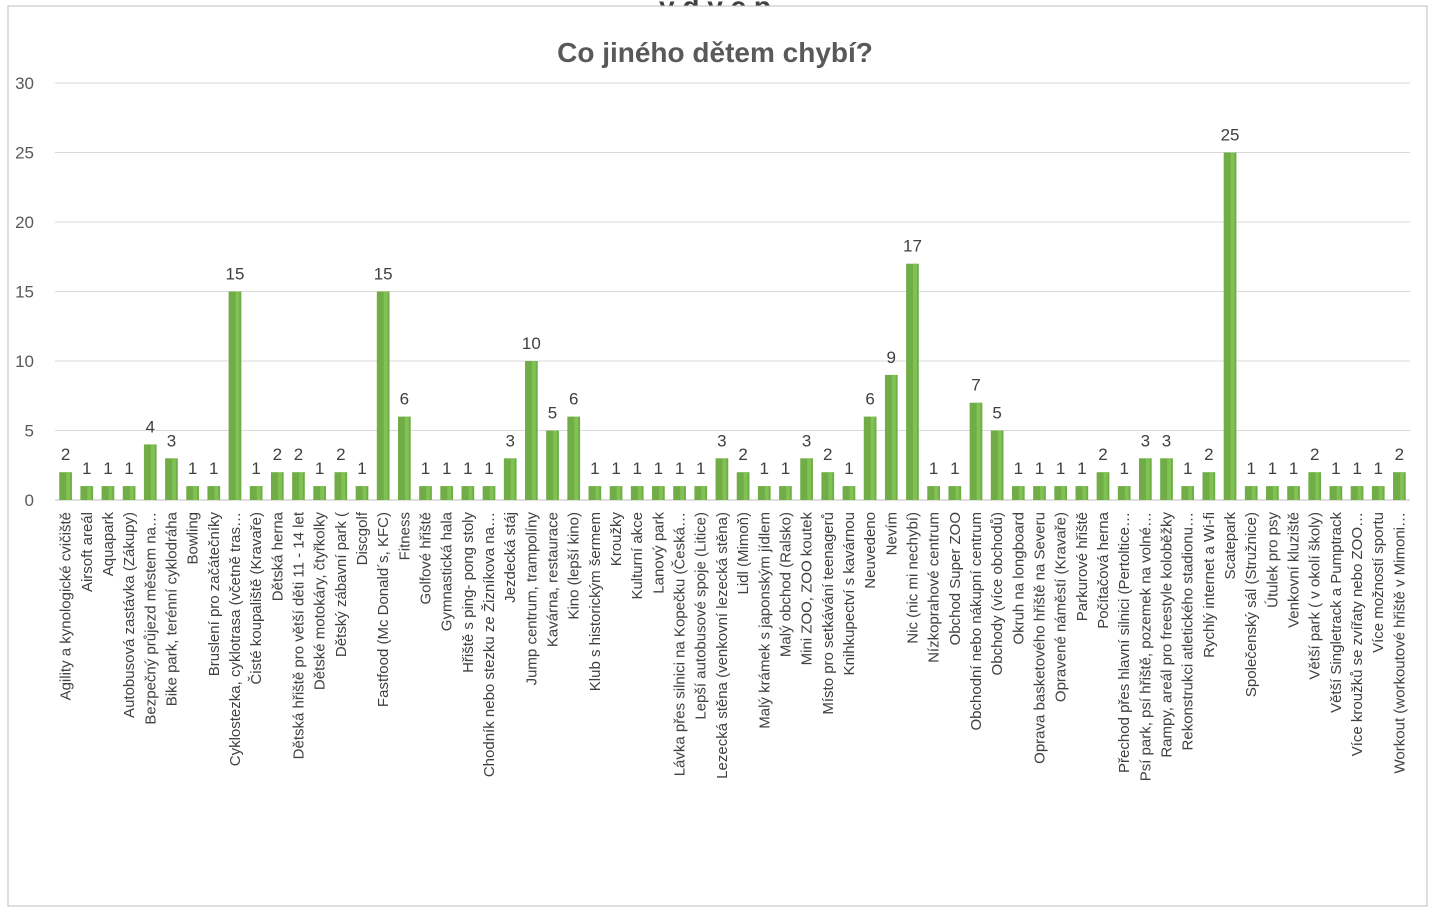 The image size is (1430, 909). What do you see at coordinates (29, 500) in the screenshot?
I see `y-tick-label: 0` at bounding box center [29, 500].